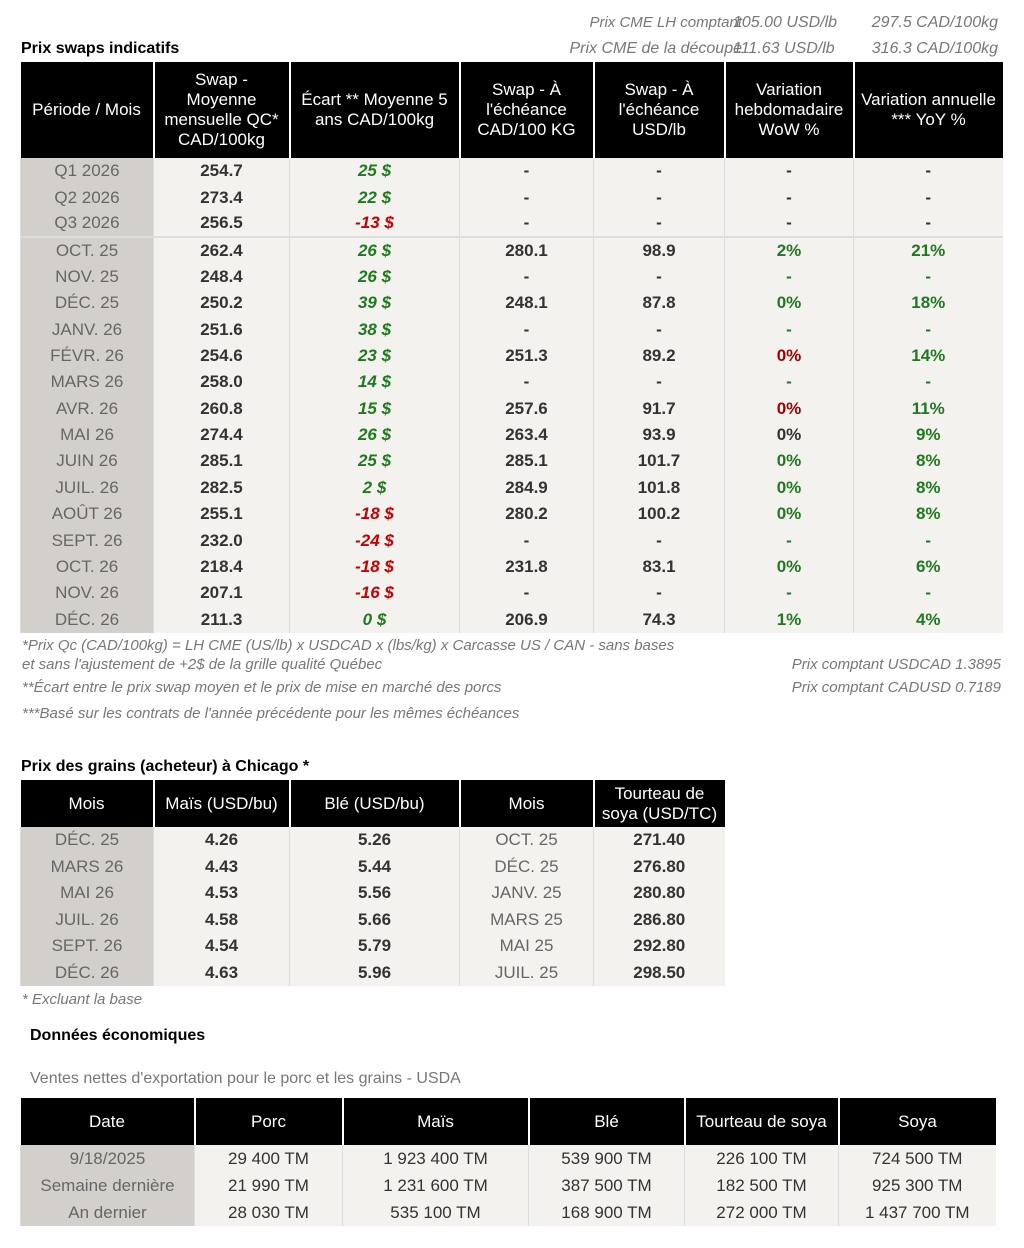  What do you see at coordinates (374, 514) in the screenshot?
I see `cell: -18 $` at bounding box center [374, 514].